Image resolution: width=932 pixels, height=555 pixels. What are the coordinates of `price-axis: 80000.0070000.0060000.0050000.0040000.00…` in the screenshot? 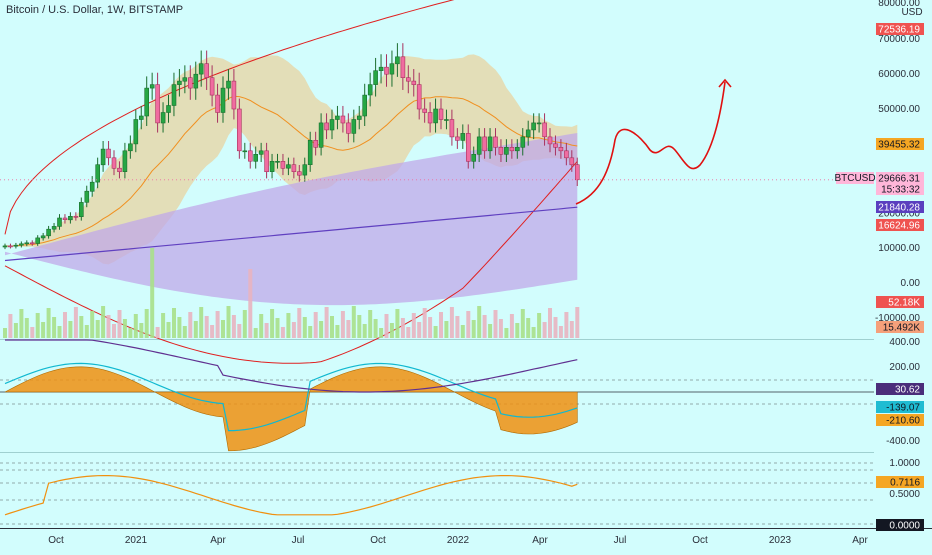 It's located at (883, 266).